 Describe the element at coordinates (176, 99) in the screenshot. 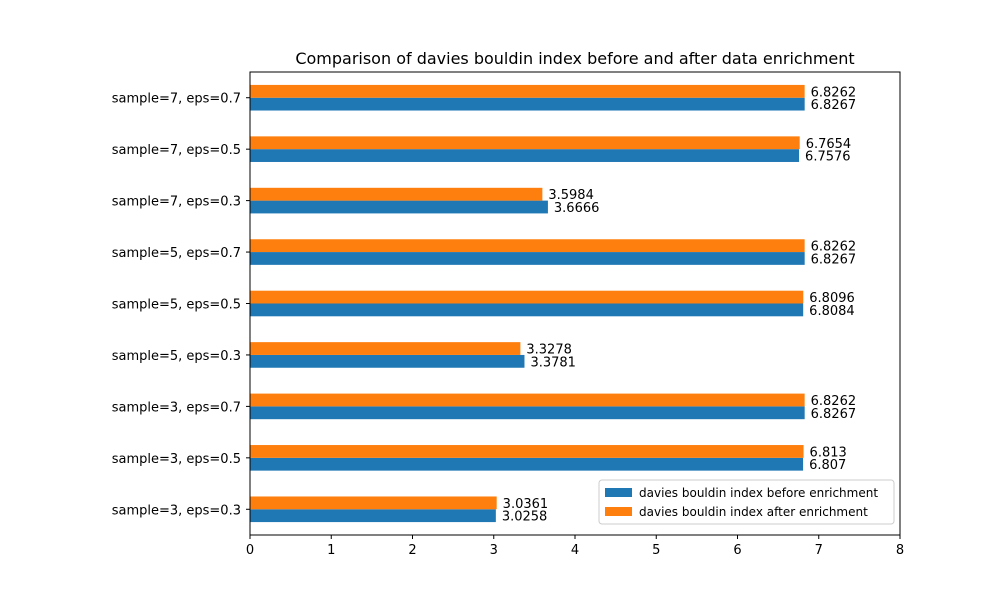

I see `y-tick-label-8: sample=7, eps=0.7` at that location.